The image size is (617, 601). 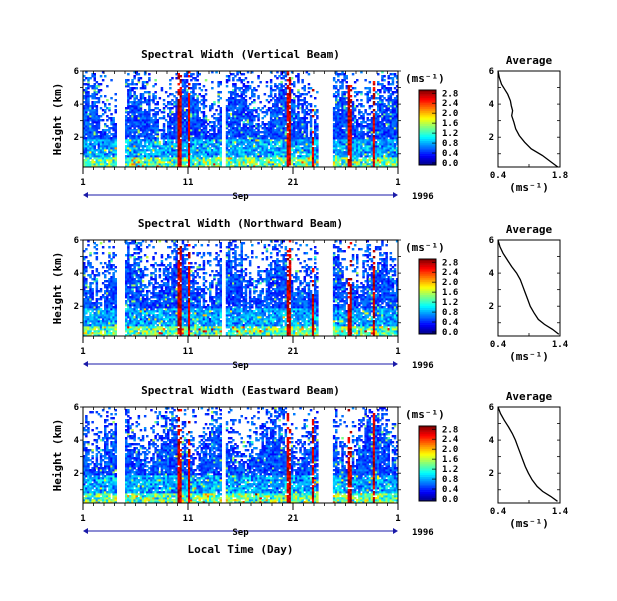 I want to click on x-tick-label: 11, so click(x=188, y=183).